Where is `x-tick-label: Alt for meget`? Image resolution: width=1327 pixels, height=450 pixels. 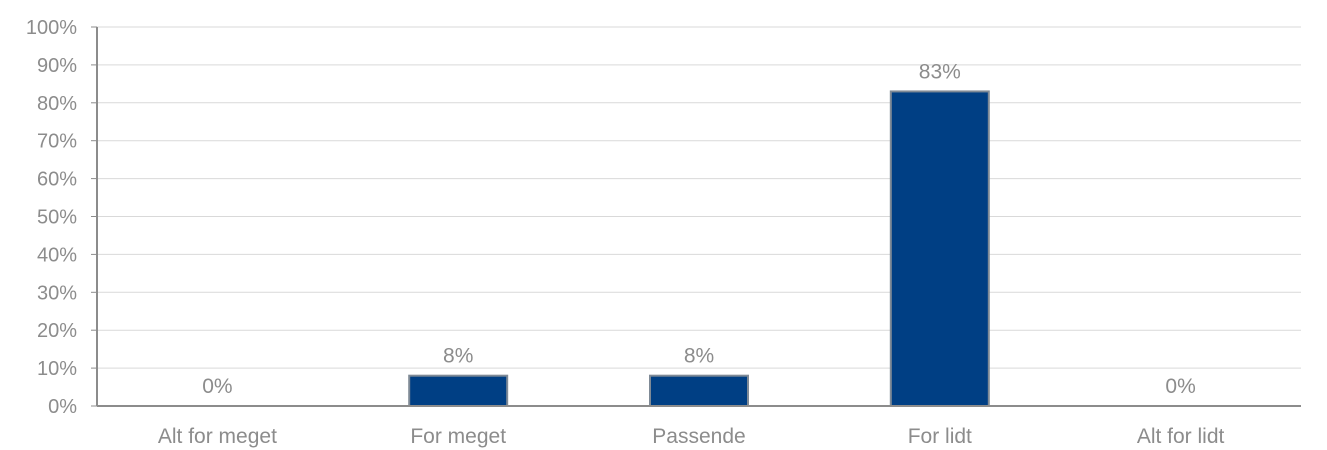
x-tick-label: Alt for meget is located at coordinates (217, 436).